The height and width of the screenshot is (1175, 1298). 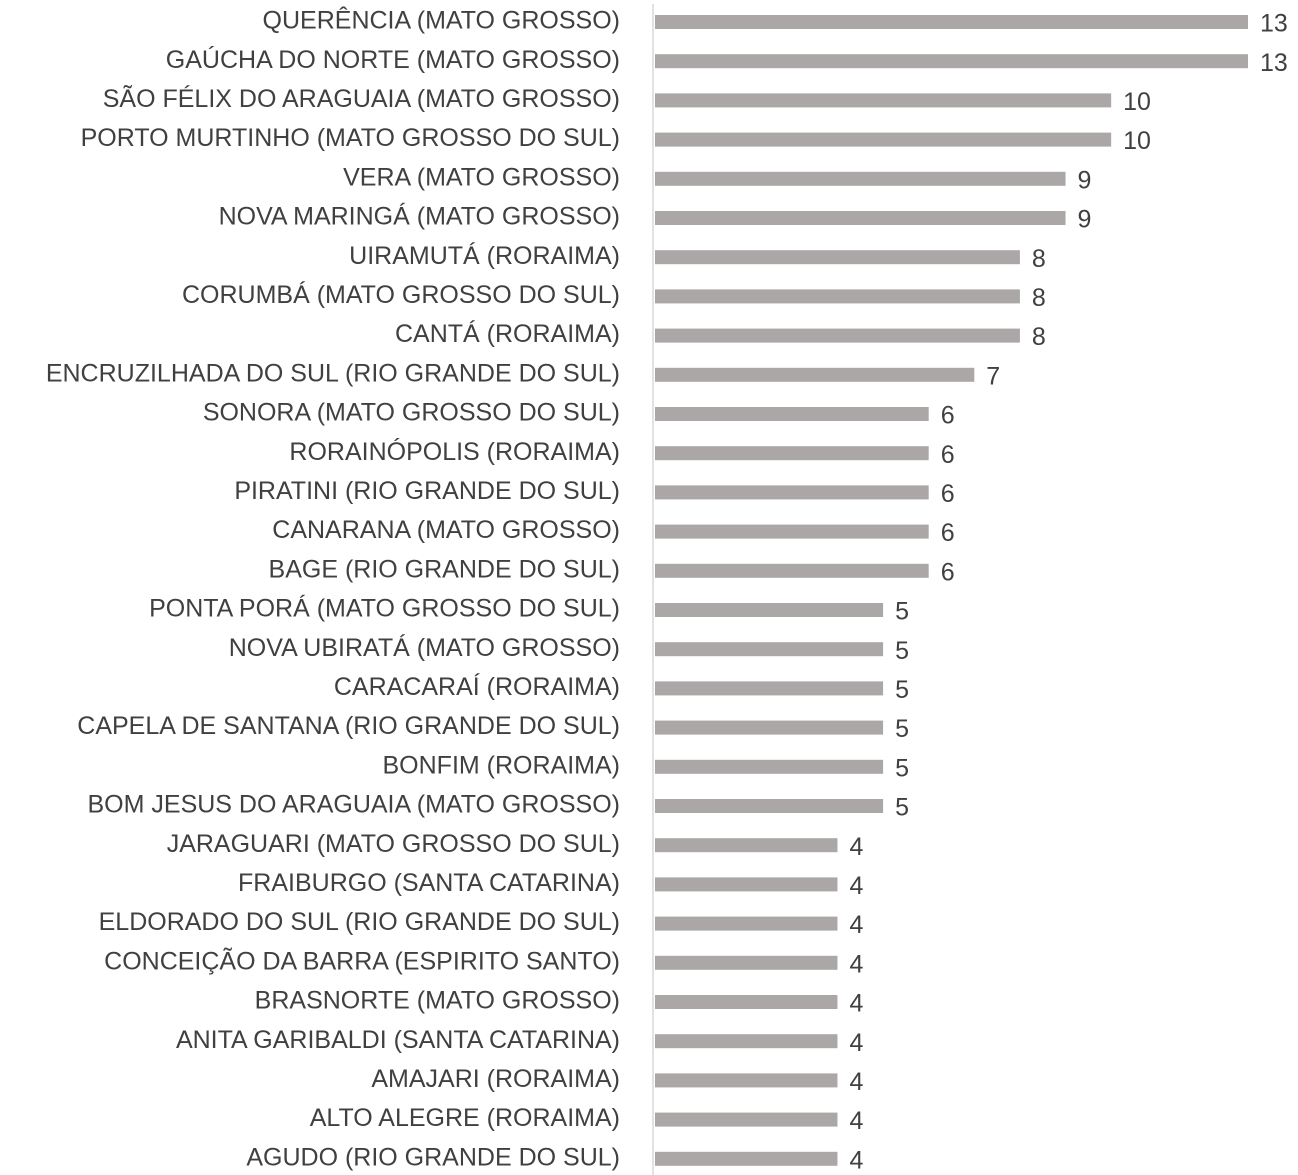 What do you see at coordinates (481, 177) in the screenshot?
I see `category-label: VERA (MATO GROSSO)` at bounding box center [481, 177].